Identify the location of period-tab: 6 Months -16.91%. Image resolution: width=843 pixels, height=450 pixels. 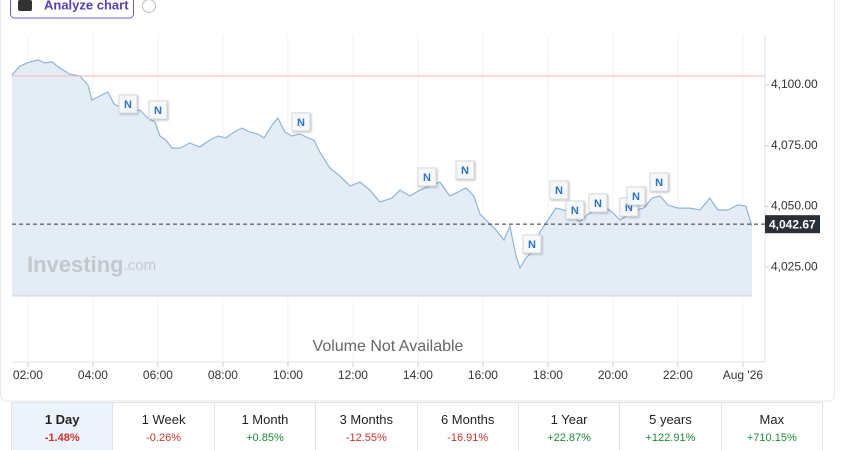
(468, 426).